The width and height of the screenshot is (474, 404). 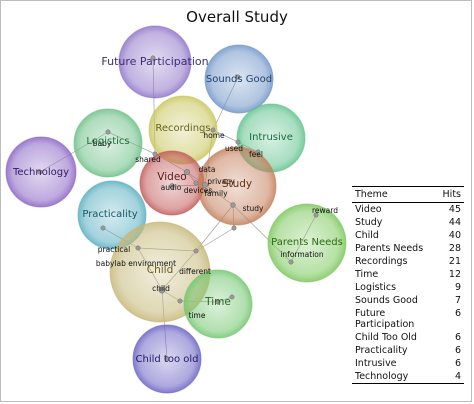 What do you see at coordinates (381, 350) in the screenshot?
I see `legend-theme: Practicality` at bounding box center [381, 350].